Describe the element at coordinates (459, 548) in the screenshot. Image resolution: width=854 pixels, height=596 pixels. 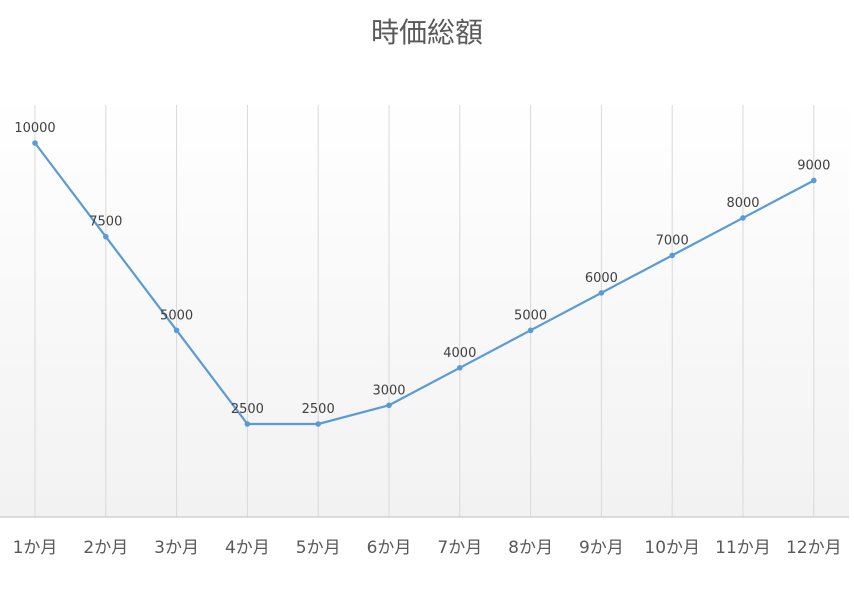
I see `x-tick-label: 7か月` at that location.